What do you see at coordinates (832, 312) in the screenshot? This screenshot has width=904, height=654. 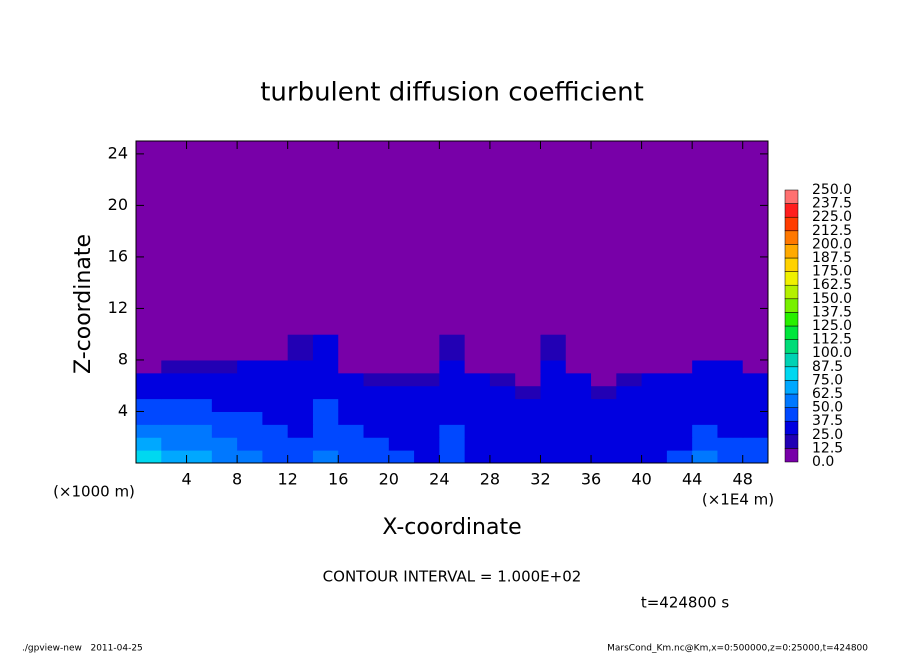 I see `colorbar-label: 137.5` at bounding box center [832, 312].